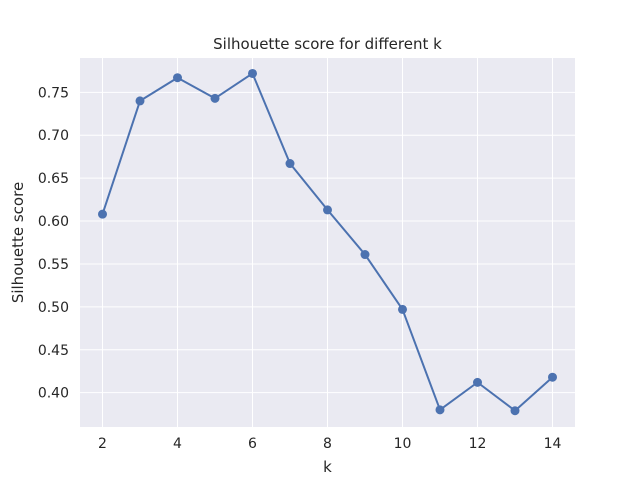 The height and width of the screenshot is (484, 640). I want to click on x-tick-label: 4, so click(177, 444).